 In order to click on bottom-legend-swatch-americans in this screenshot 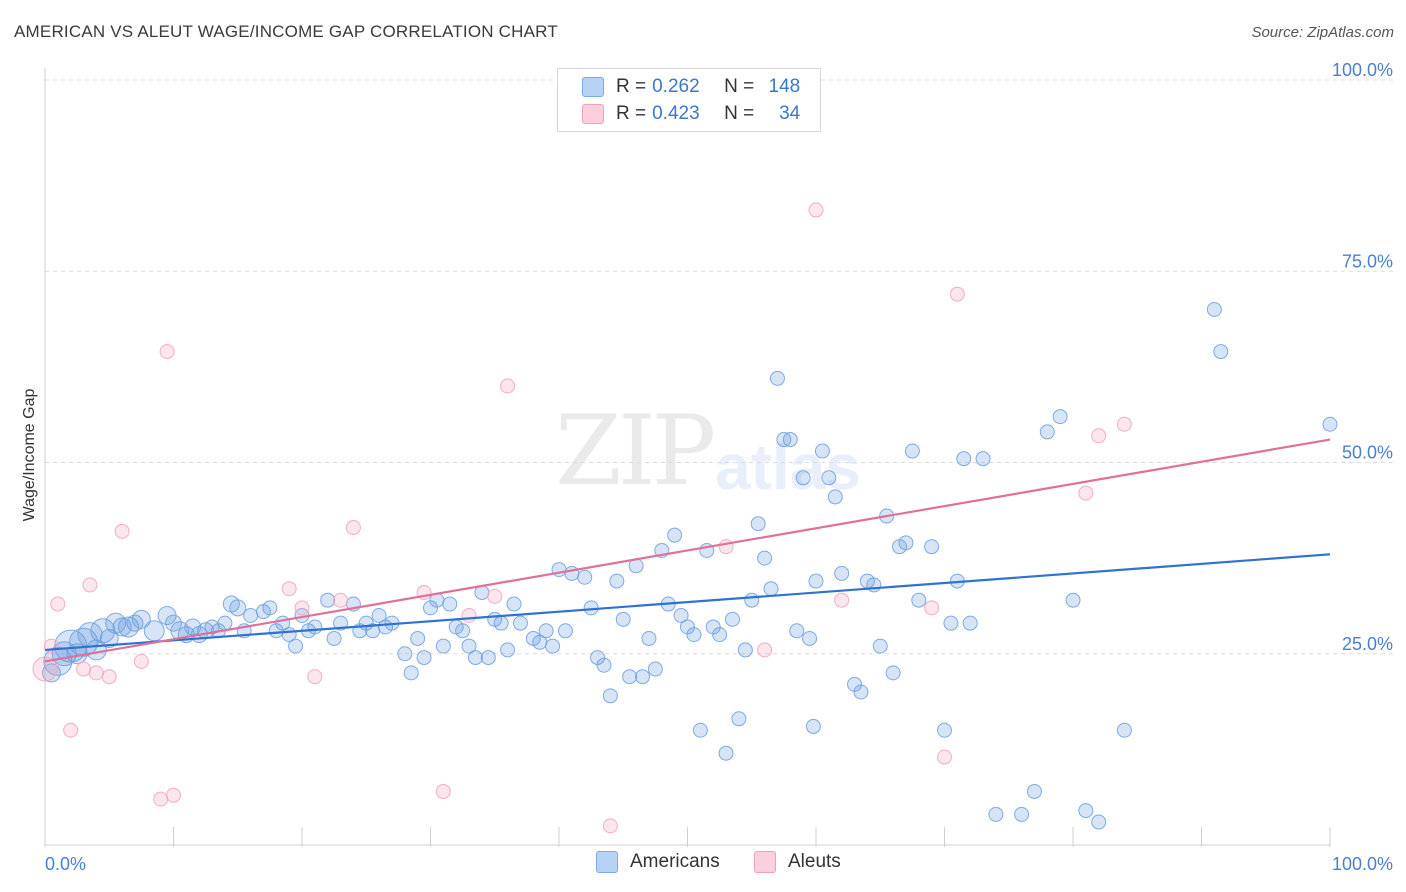, I will do `click(607, 862)`.